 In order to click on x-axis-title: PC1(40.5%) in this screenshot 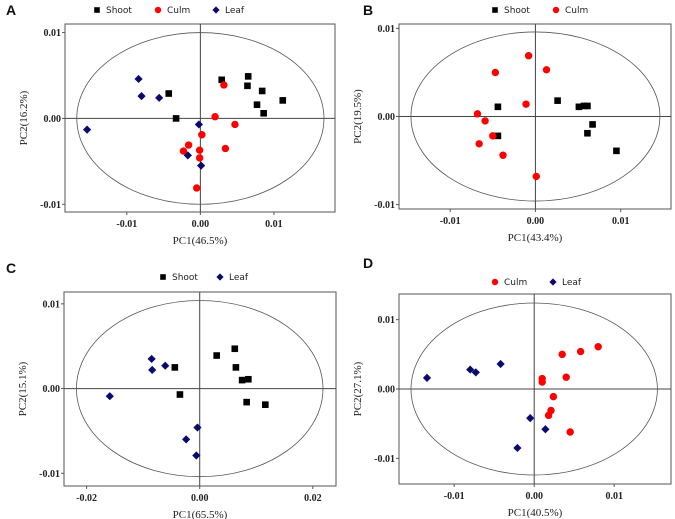, I will do `click(535, 513)`.